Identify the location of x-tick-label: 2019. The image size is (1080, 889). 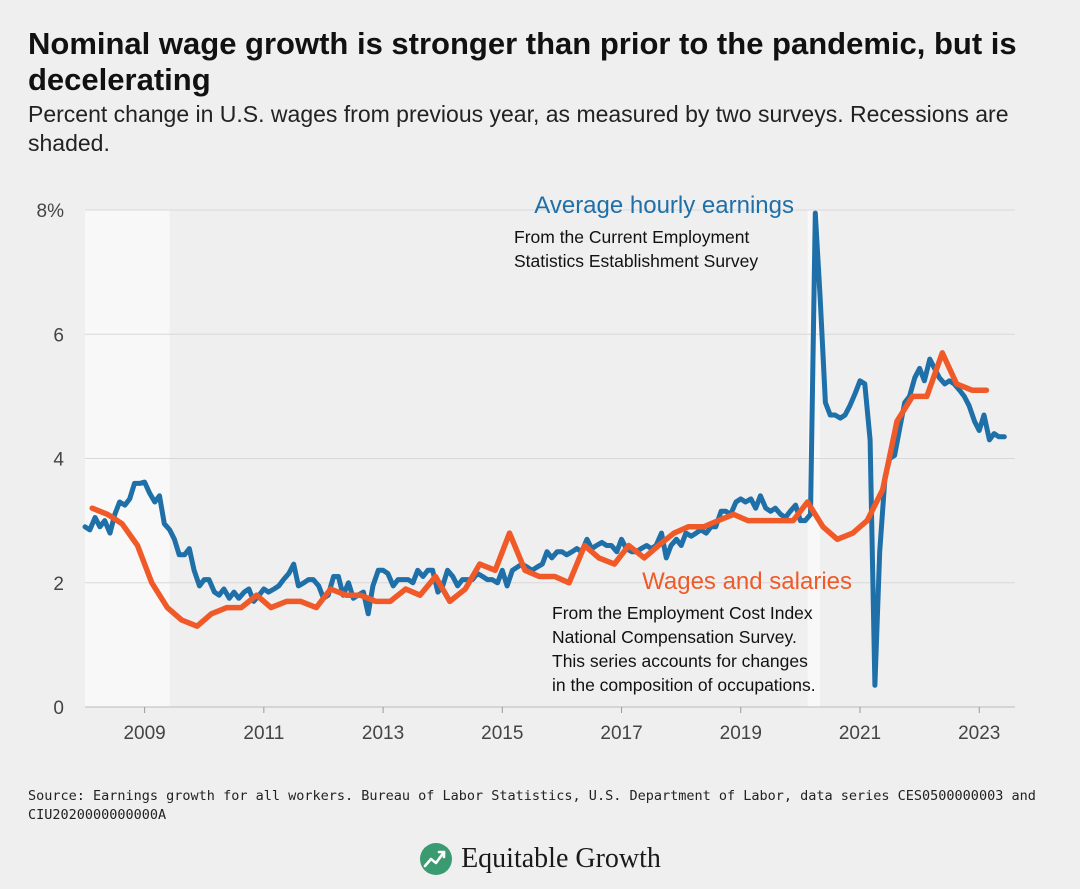
(741, 733).